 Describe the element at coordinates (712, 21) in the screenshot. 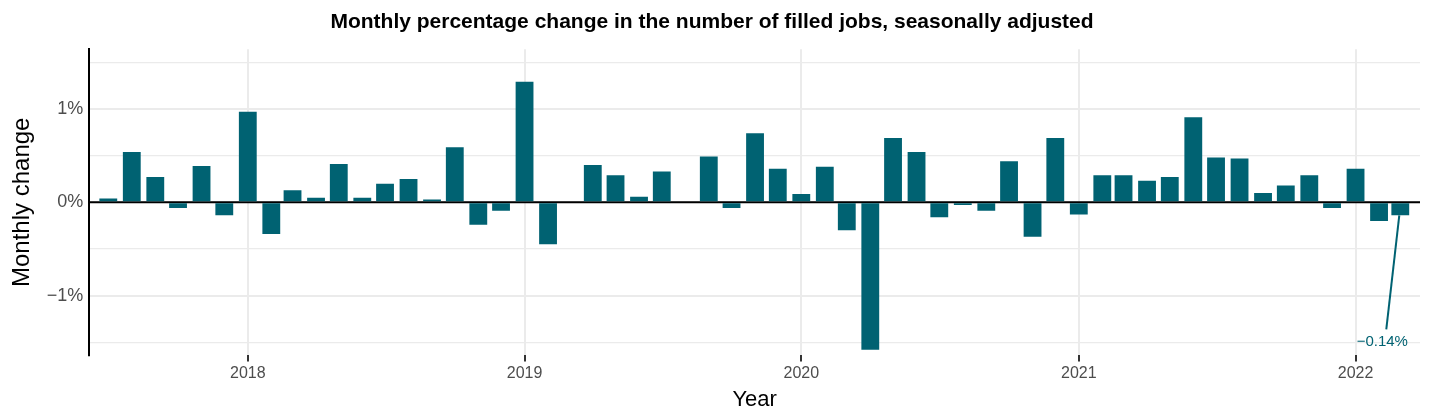

I see `chart-title: Monthly percentage change in the number of filled jobs, seasonally adjusted` at that location.